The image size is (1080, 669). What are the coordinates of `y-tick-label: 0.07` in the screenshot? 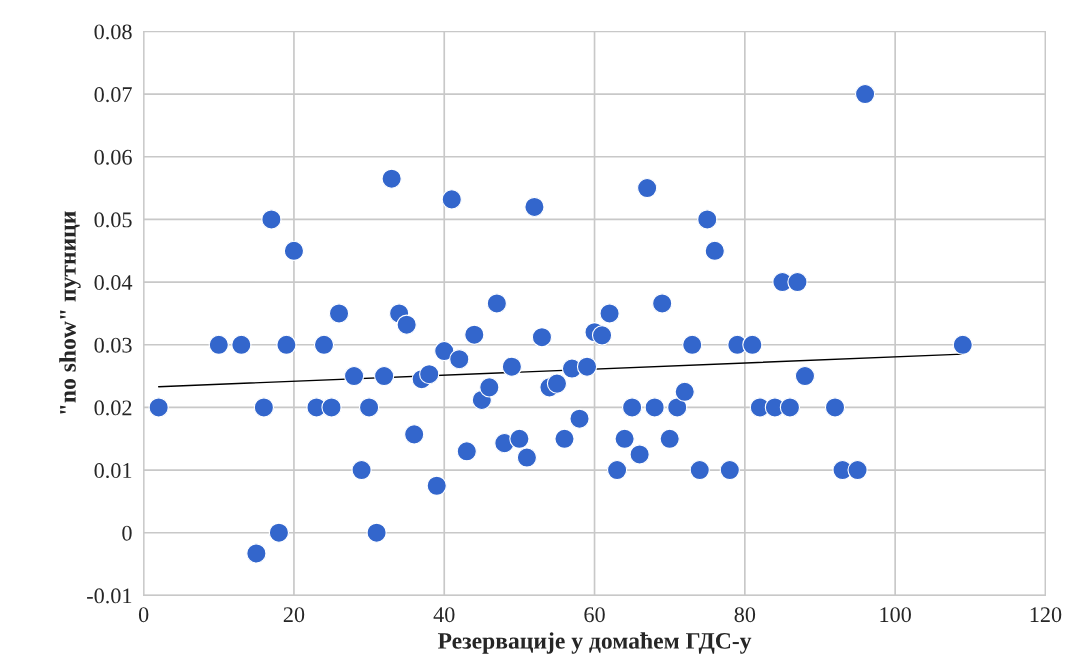 It's located at (113, 95).